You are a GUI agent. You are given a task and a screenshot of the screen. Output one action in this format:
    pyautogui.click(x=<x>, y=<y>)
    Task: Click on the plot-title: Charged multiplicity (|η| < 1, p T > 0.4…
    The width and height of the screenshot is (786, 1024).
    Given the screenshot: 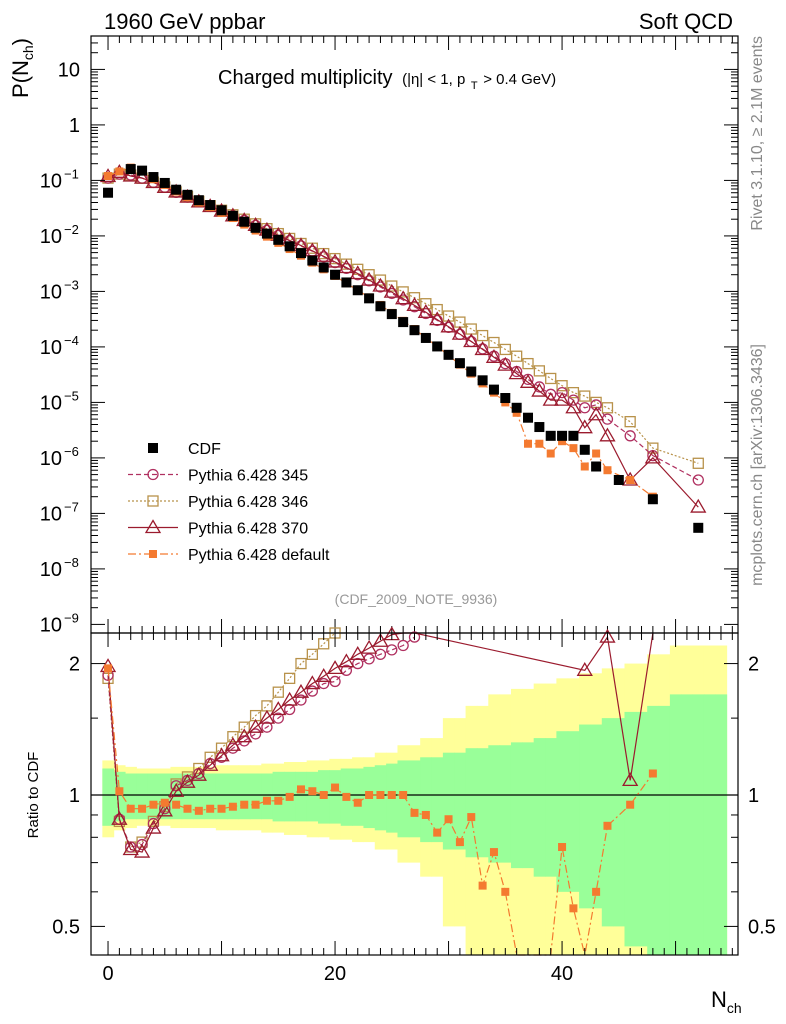 What is the action you would take?
    pyautogui.click(x=387, y=80)
    